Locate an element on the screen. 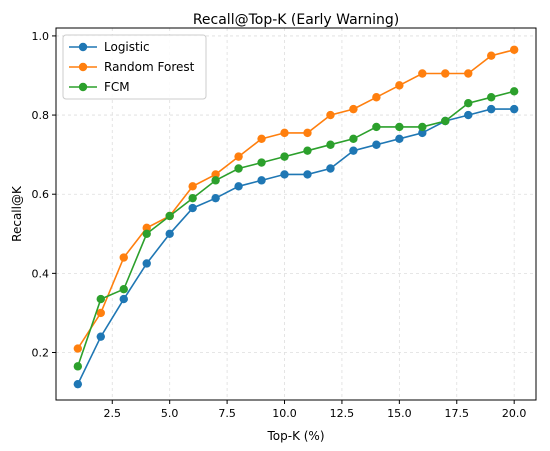 This screenshot has height=451, width=550. legend-label: Logistic is located at coordinates (127, 47).